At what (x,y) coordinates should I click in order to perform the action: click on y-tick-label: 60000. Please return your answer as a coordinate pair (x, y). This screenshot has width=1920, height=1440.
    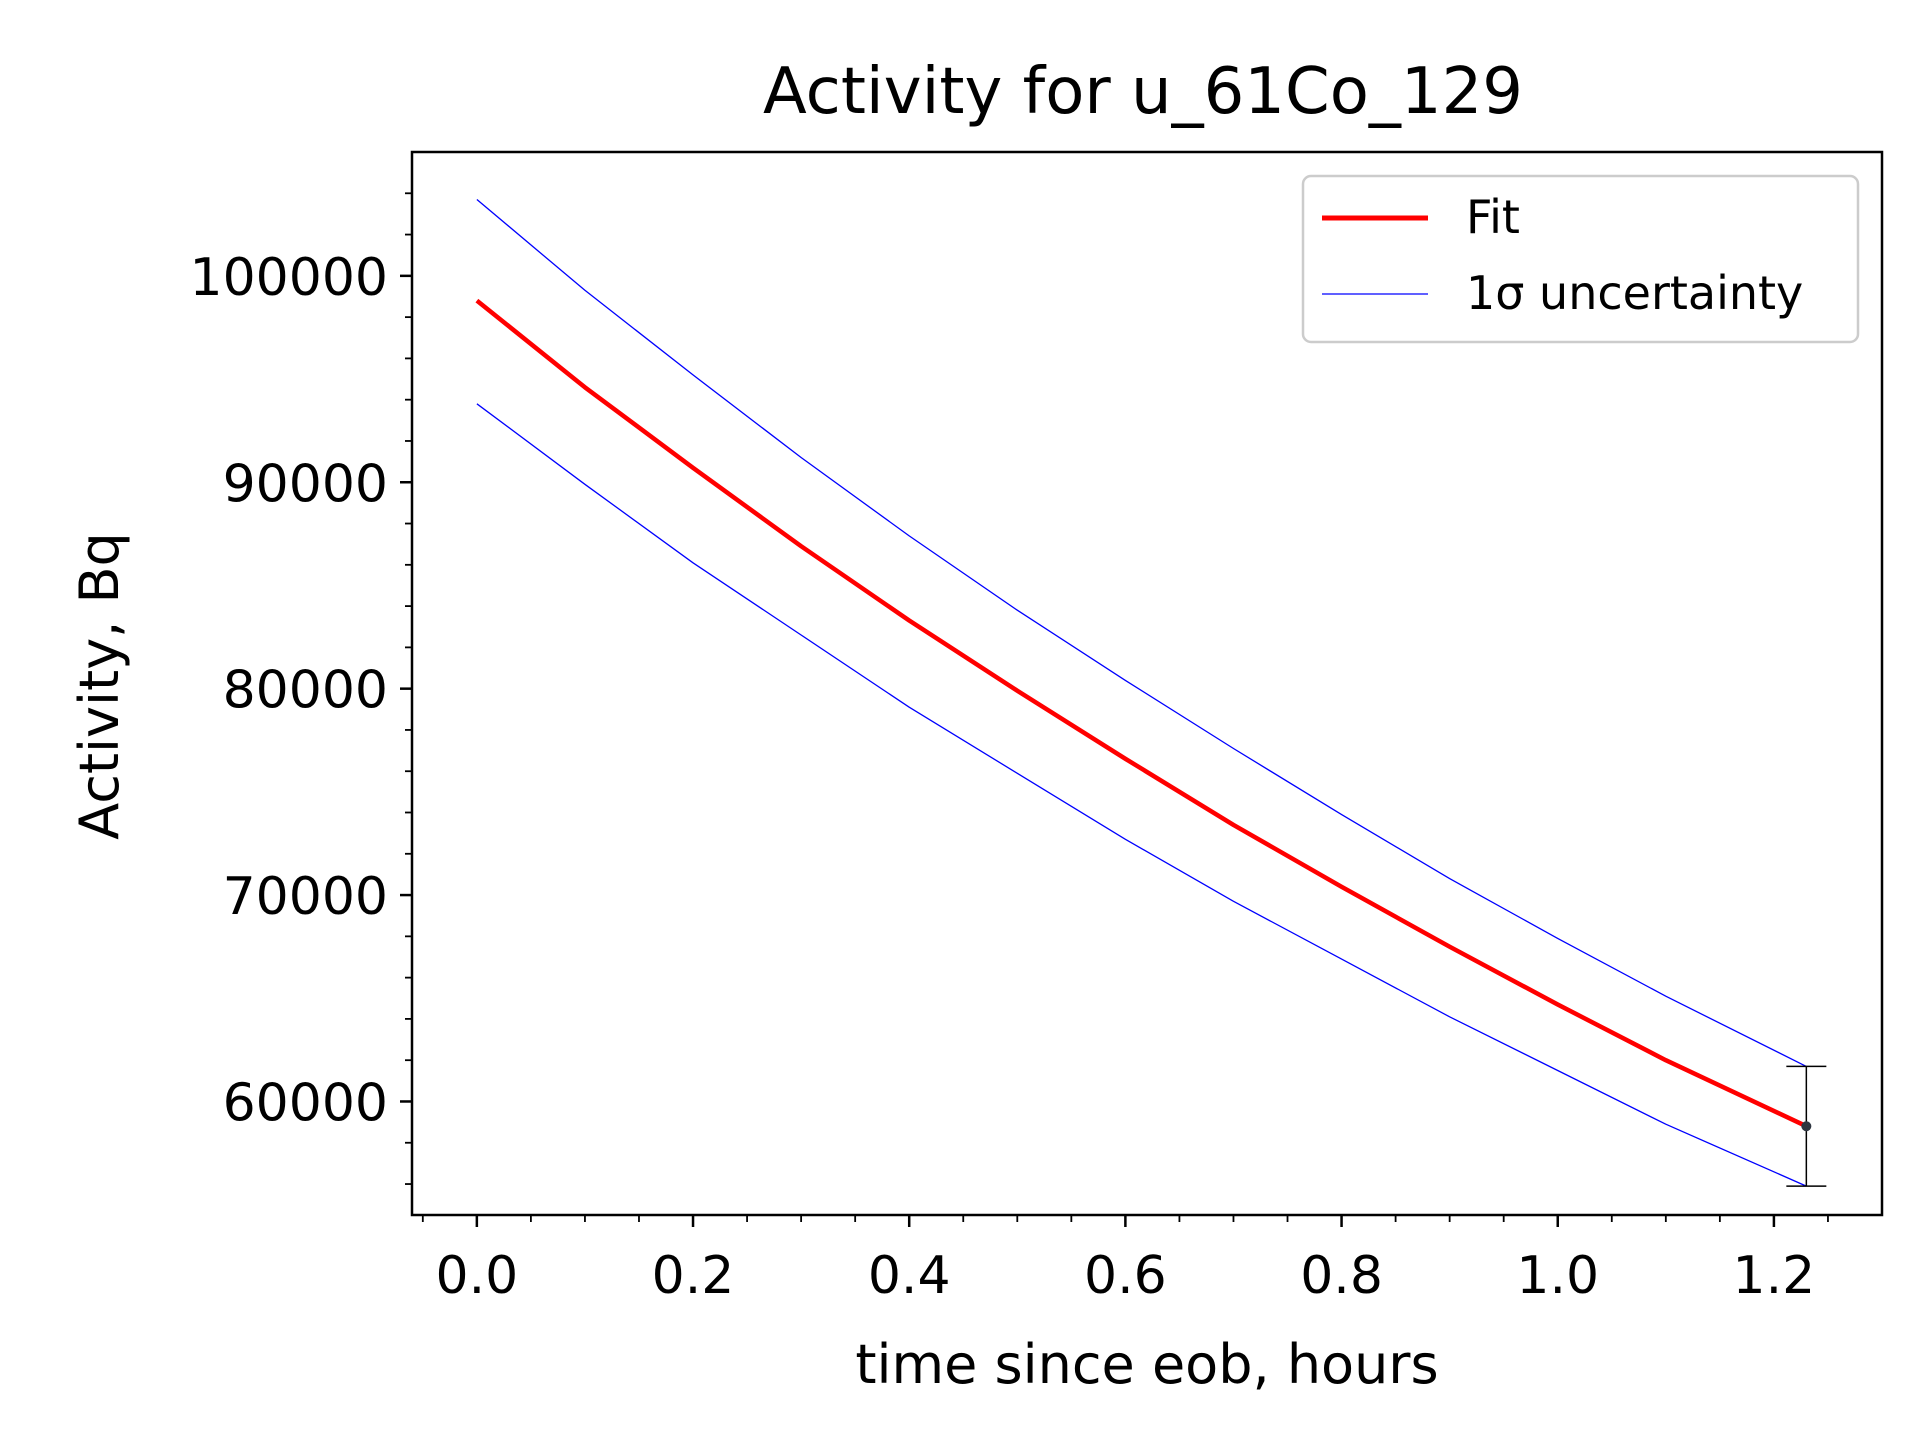
    Looking at the image, I should click on (305, 1103).